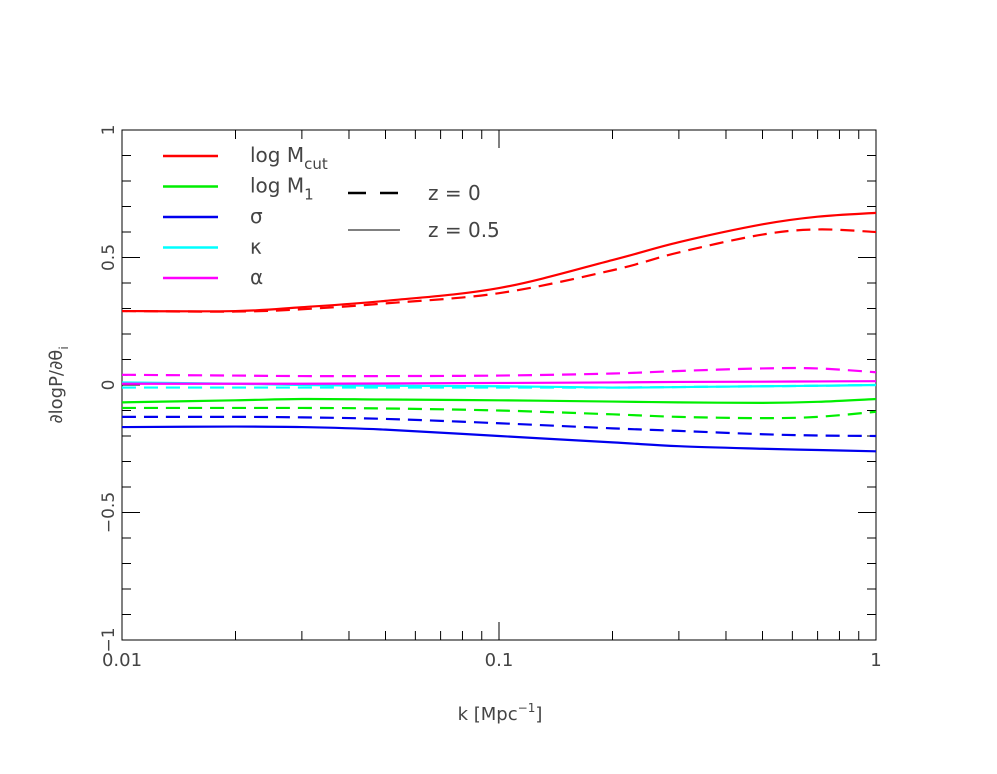  Describe the element at coordinates (282, 189) in the screenshot. I see `legend-label: log M1` at that location.